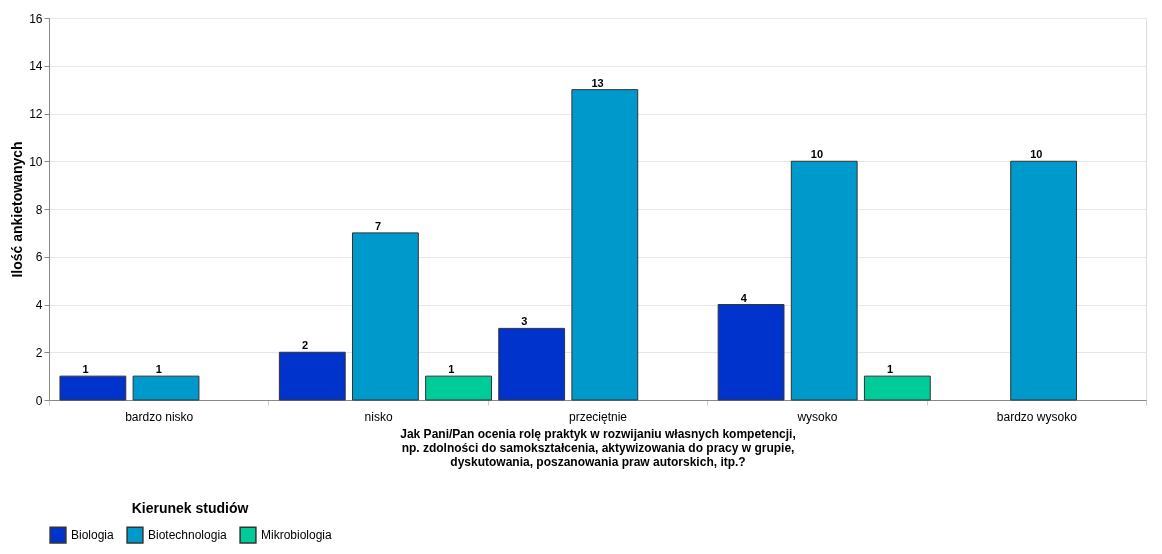 The image size is (1162, 554). What do you see at coordinates (1037, 416) in the screenshot?
I see `x-tick-label: bardzo wysoko` at bounding box center [1037, 416].